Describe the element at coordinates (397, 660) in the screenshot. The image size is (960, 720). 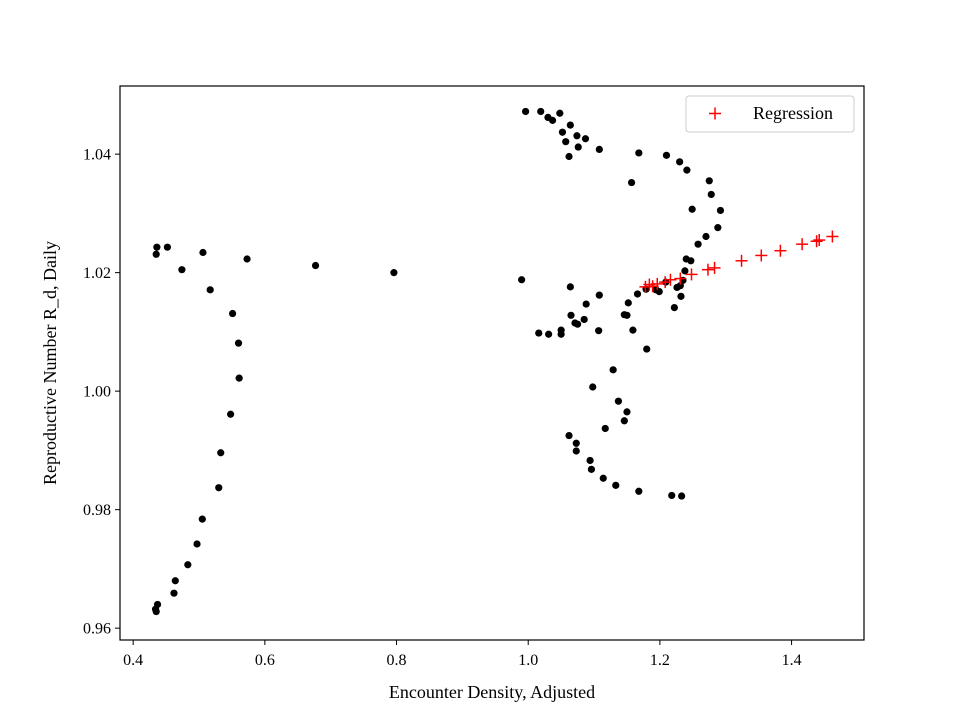
I see `x-tick-label: 0.8` at that location.